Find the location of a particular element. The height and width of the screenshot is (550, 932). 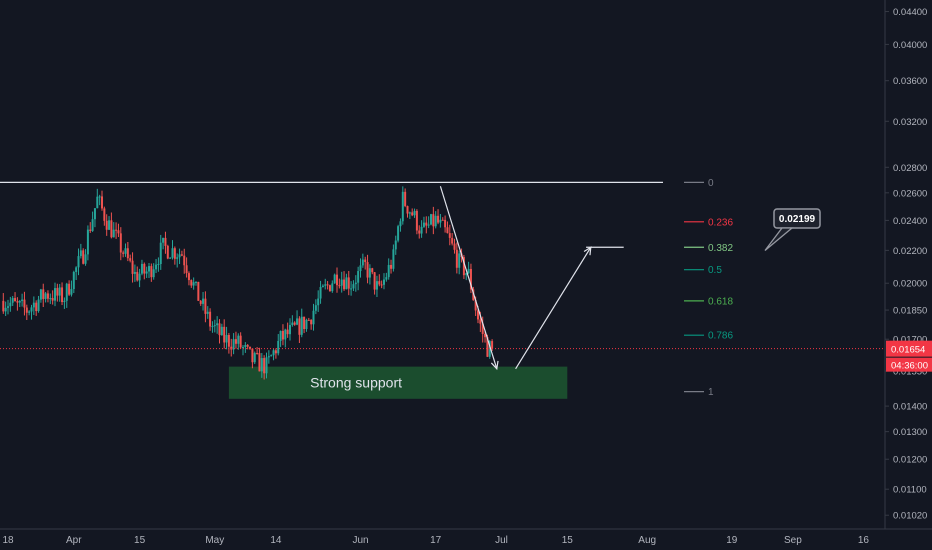

price-tick-label: 0.03600 is located at coordinates (910, 81).